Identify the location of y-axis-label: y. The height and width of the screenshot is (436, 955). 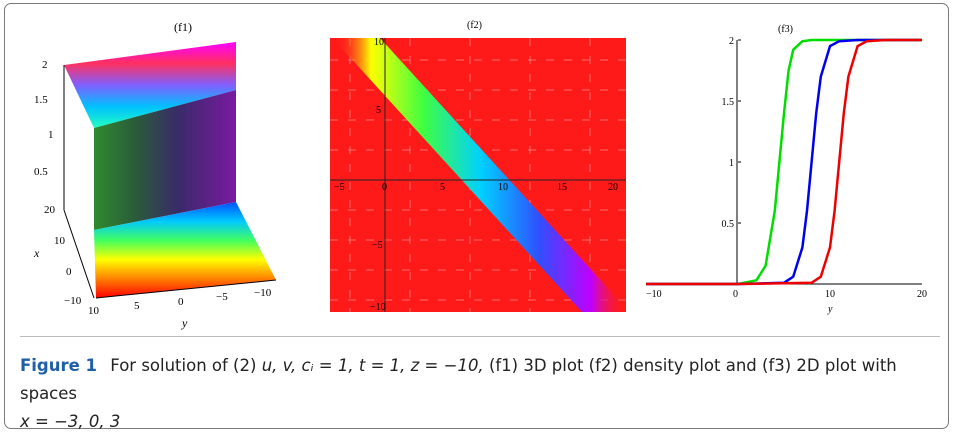
(184, 323).